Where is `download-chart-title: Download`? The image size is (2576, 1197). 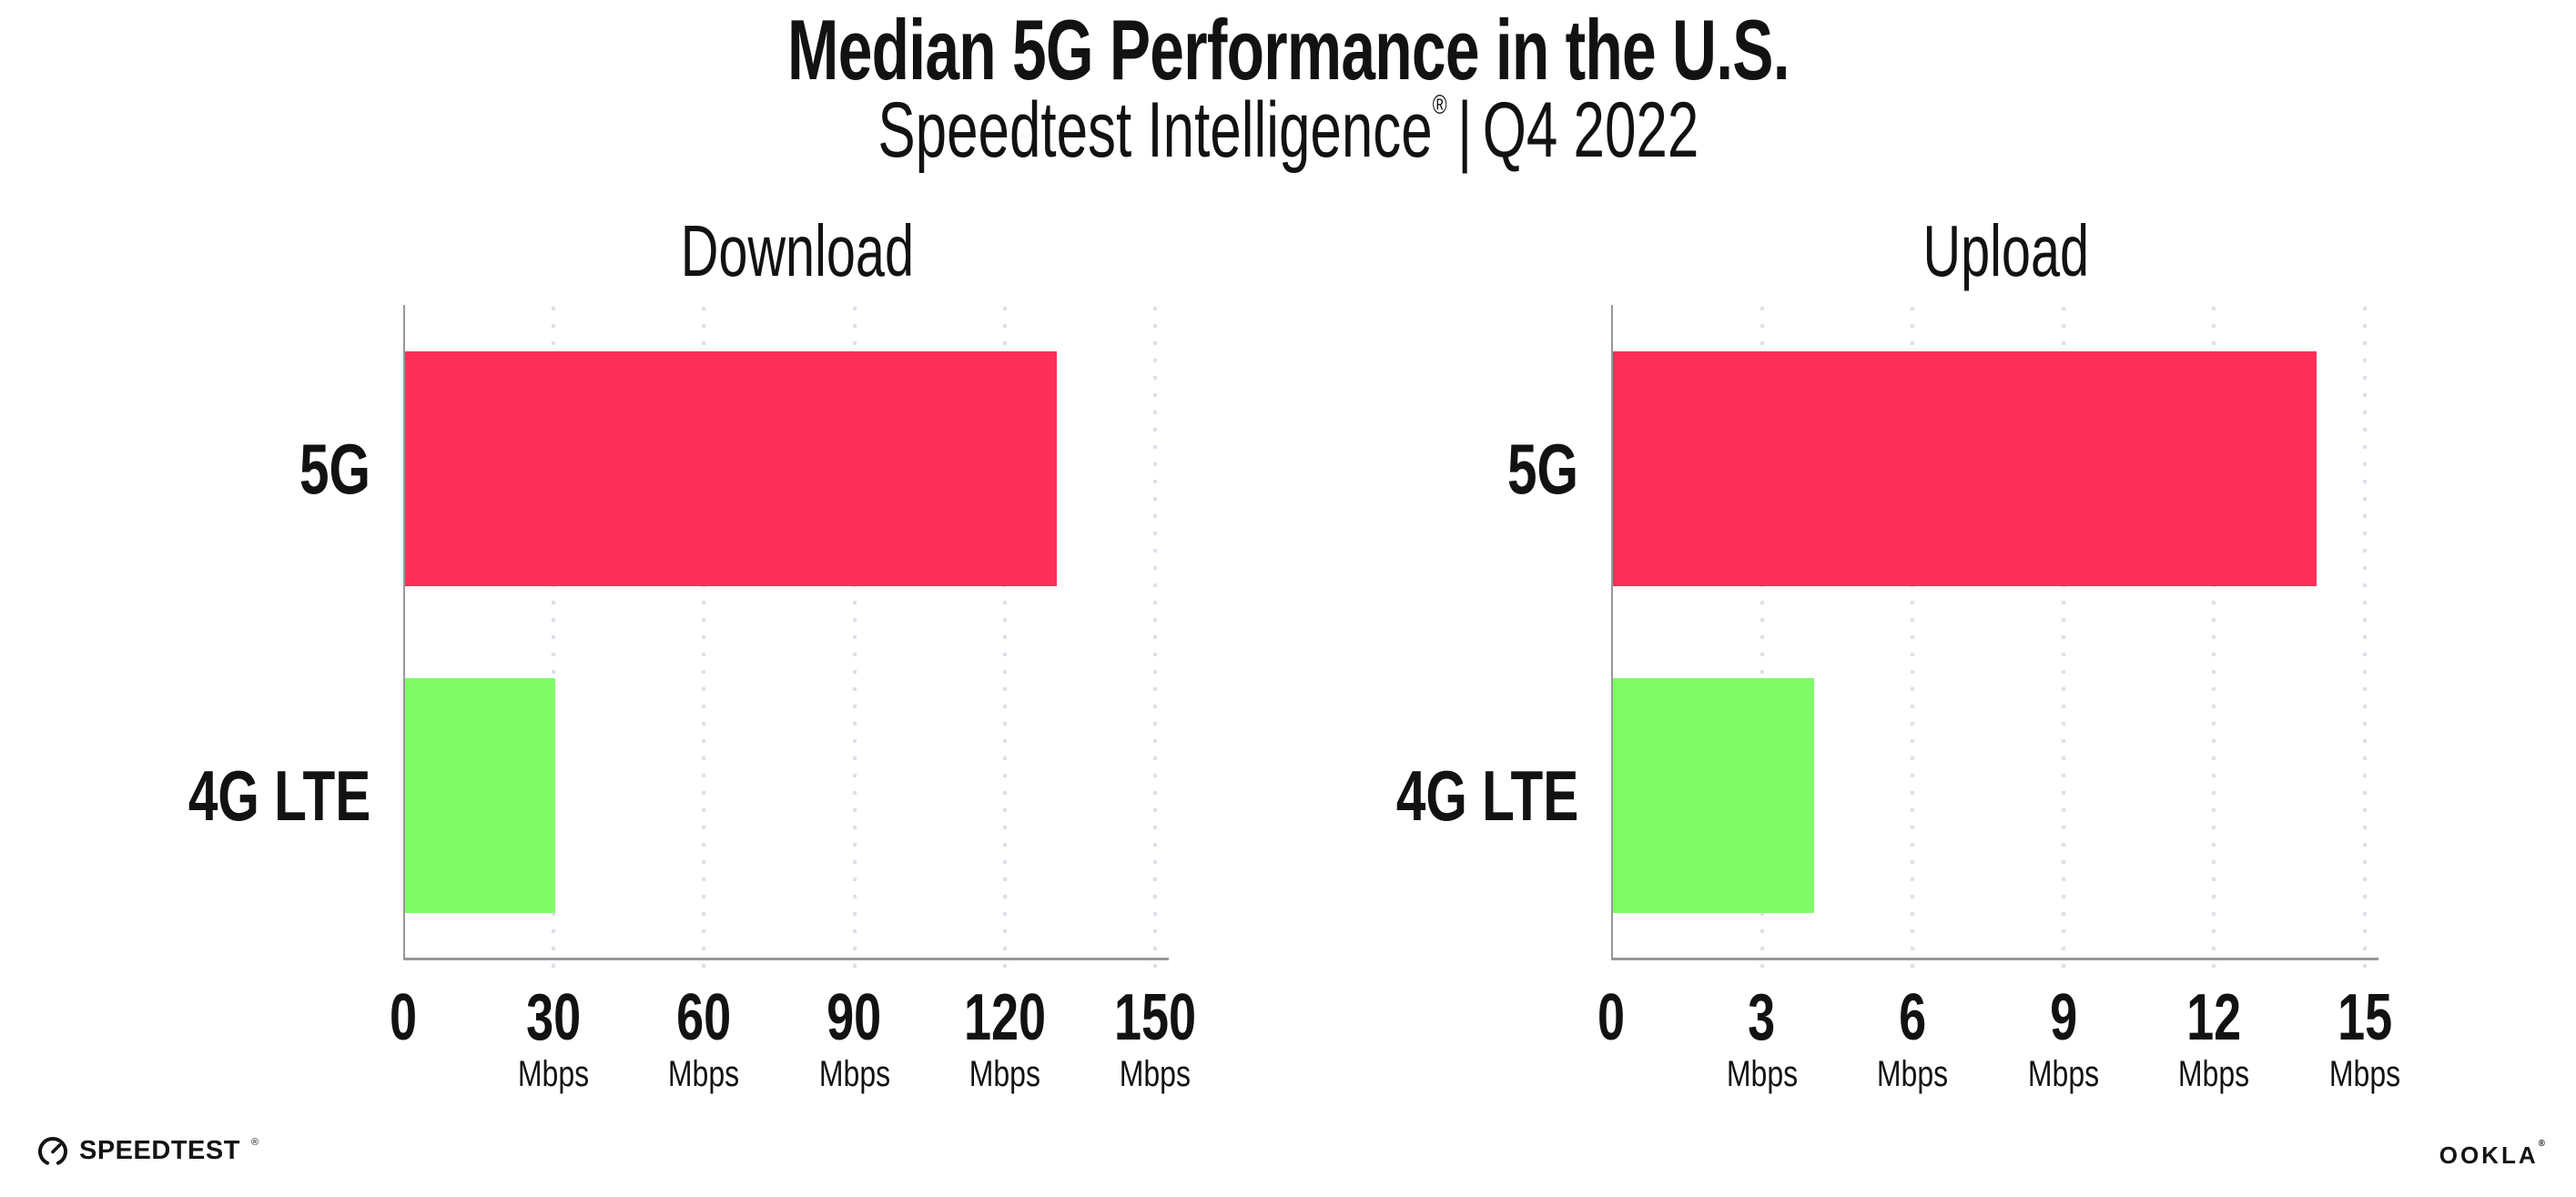 download-chart-title: Download is located at coordinates (797, 251).